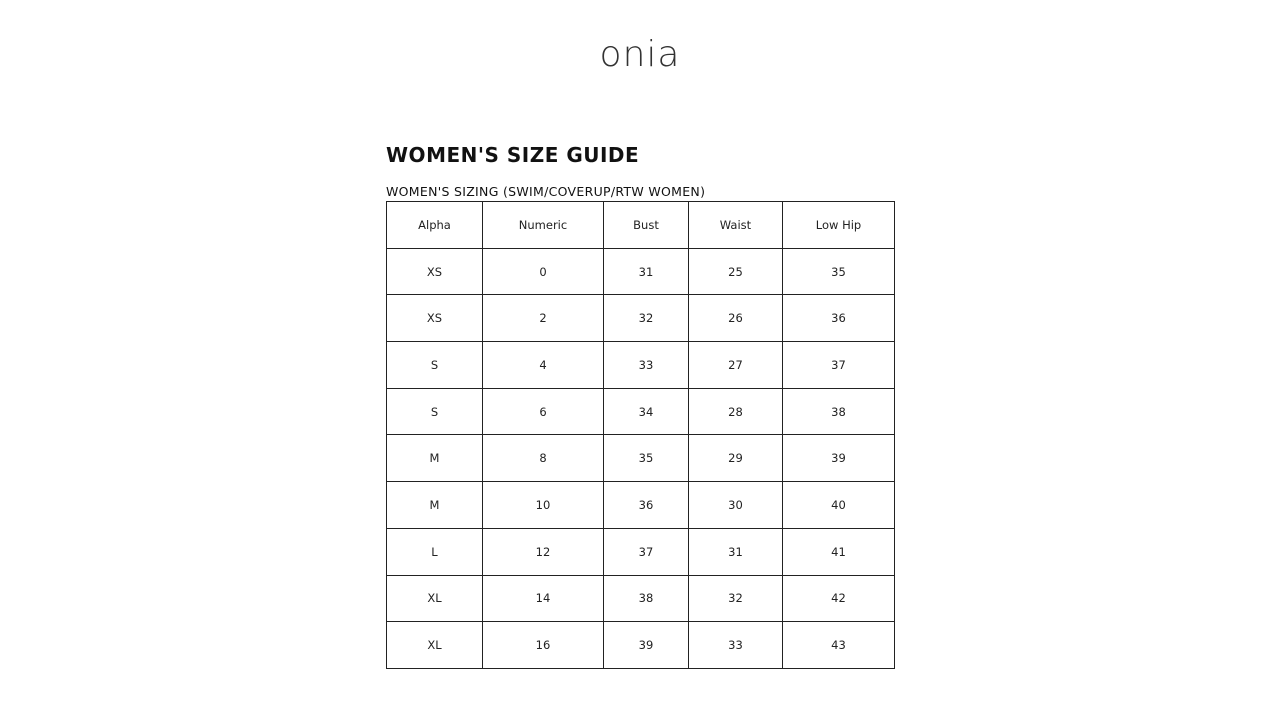 This screenshot has width=1280, height=720. I want to click on table-cell: 28, so click(735, 411).